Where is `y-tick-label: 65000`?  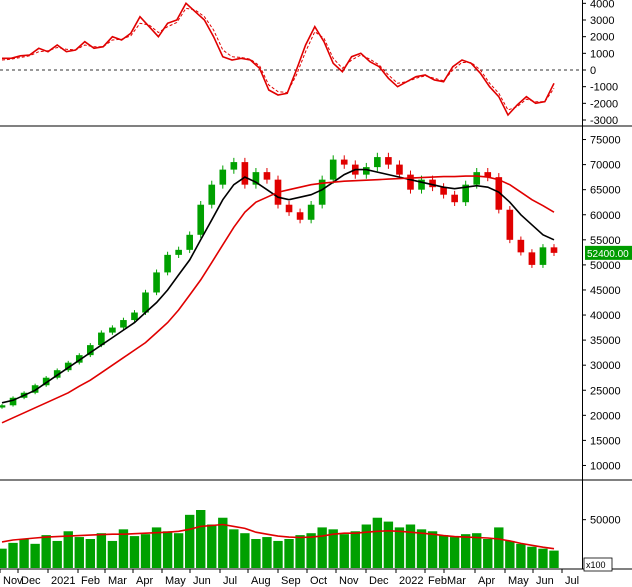
y-tick-label: 65000 is located at coordinates (605, 191).